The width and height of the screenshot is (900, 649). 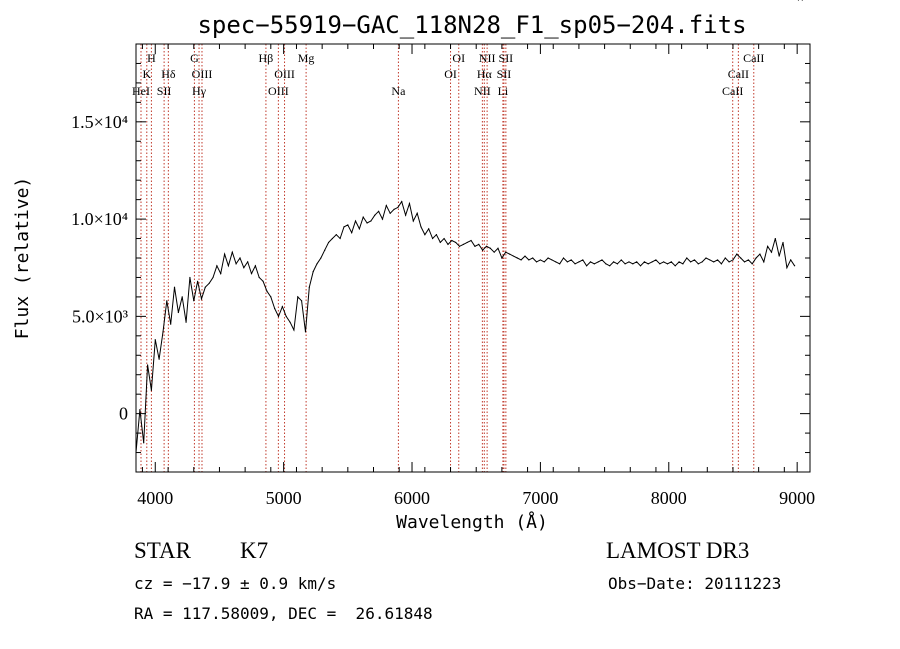 I want to click on x-tick-label: 6000, so click(x=412, y=498).